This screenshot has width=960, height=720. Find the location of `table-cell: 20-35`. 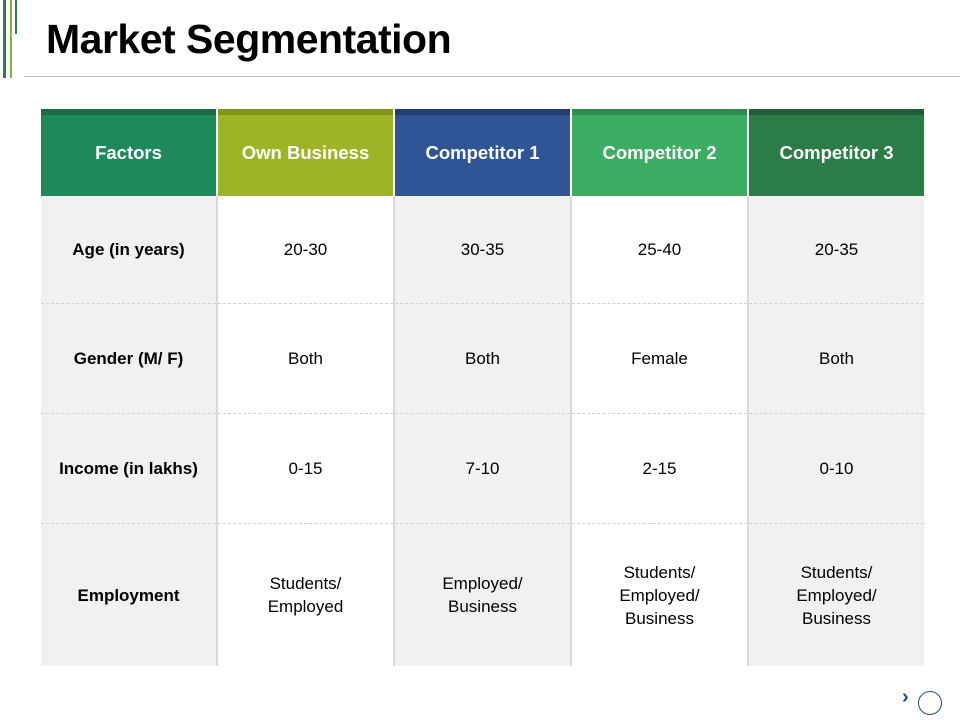

table-cell: 20-35 is located at coordinates (836, 250).